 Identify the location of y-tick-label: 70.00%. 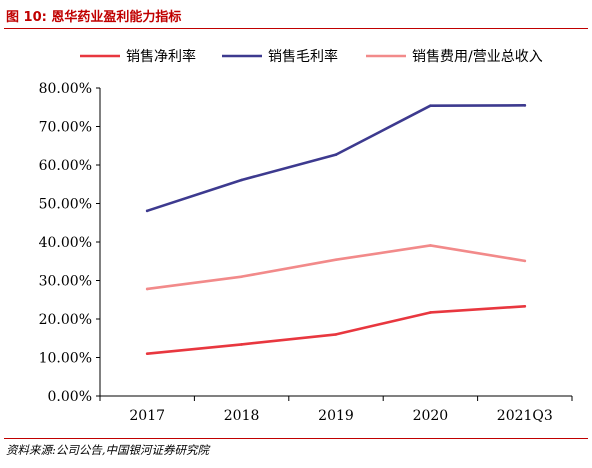
(65, 128).